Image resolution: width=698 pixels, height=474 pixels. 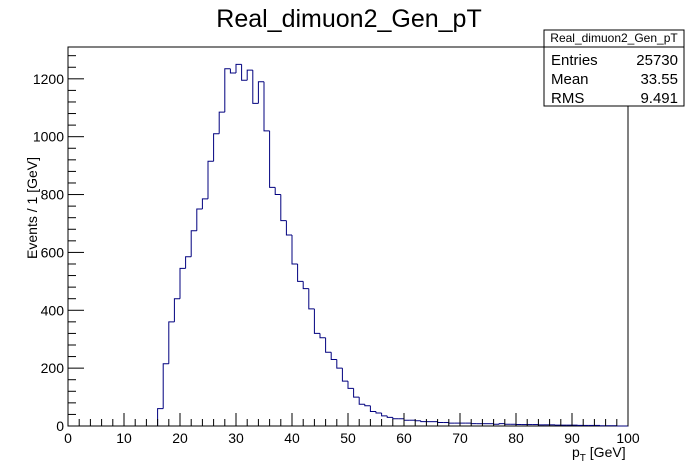 I want to click on chart-title: Real_dimuon2_Gen_pT, so click(x=348, y=19).